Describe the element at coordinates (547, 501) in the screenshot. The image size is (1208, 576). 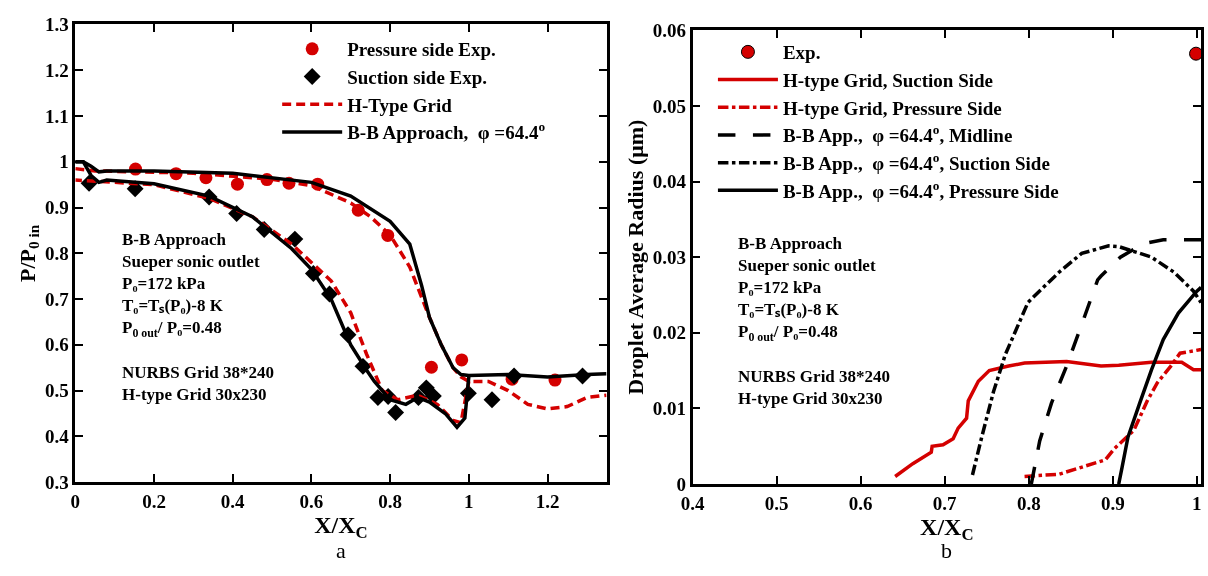
I see `x-tick-label: 1.2` at that location.